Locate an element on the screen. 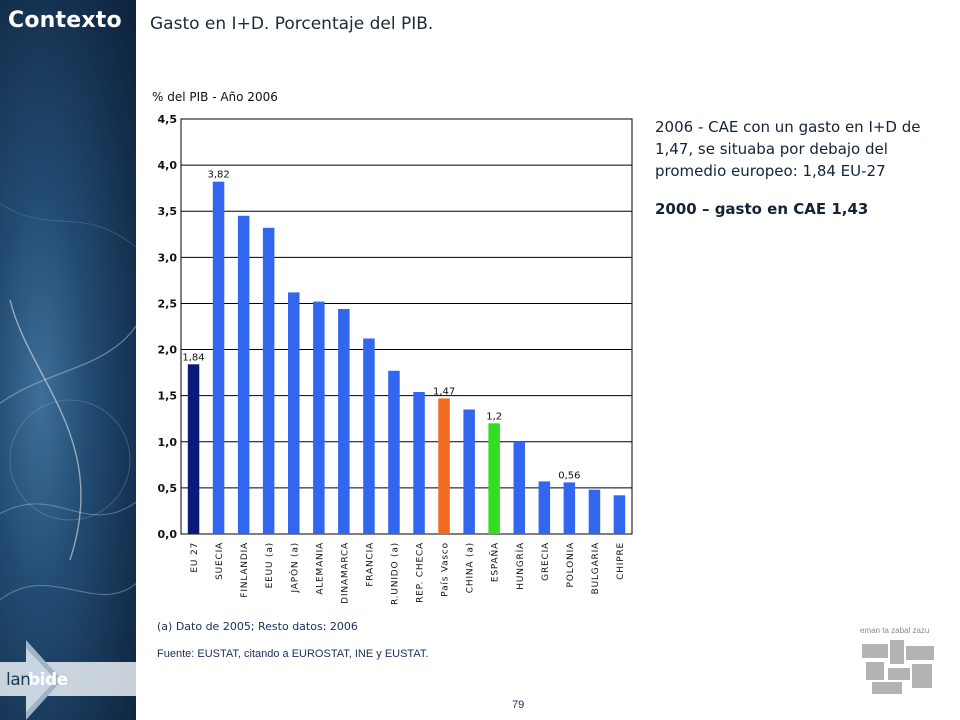 Image resolution: width=960 pixels, height=720 pixels. x-tick-label: DINAMARCA is located at coordinates (345, 573).